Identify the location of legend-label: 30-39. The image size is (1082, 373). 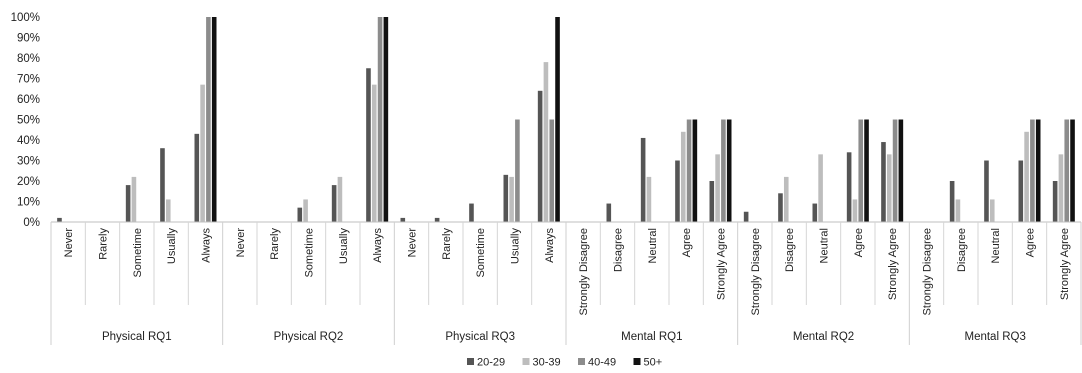
(547, 363).